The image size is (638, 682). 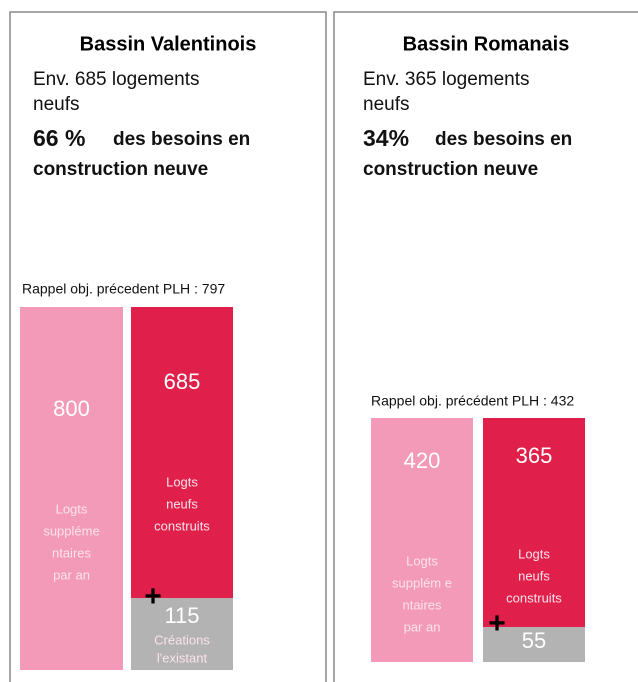 I want to click on bar-label: l'existant, so click(x=182, y=657).